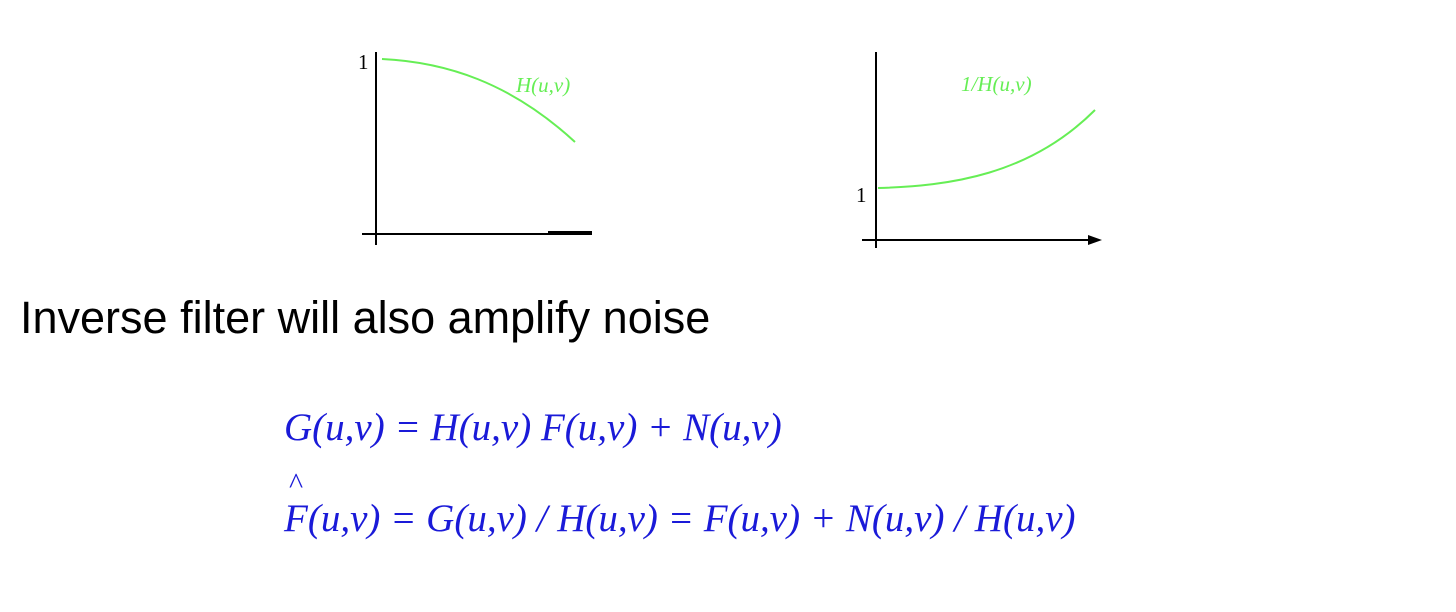 This screenshot has height=612, width=1456. I want to click on h-curve-label: H(u,v), so click(542, 85).